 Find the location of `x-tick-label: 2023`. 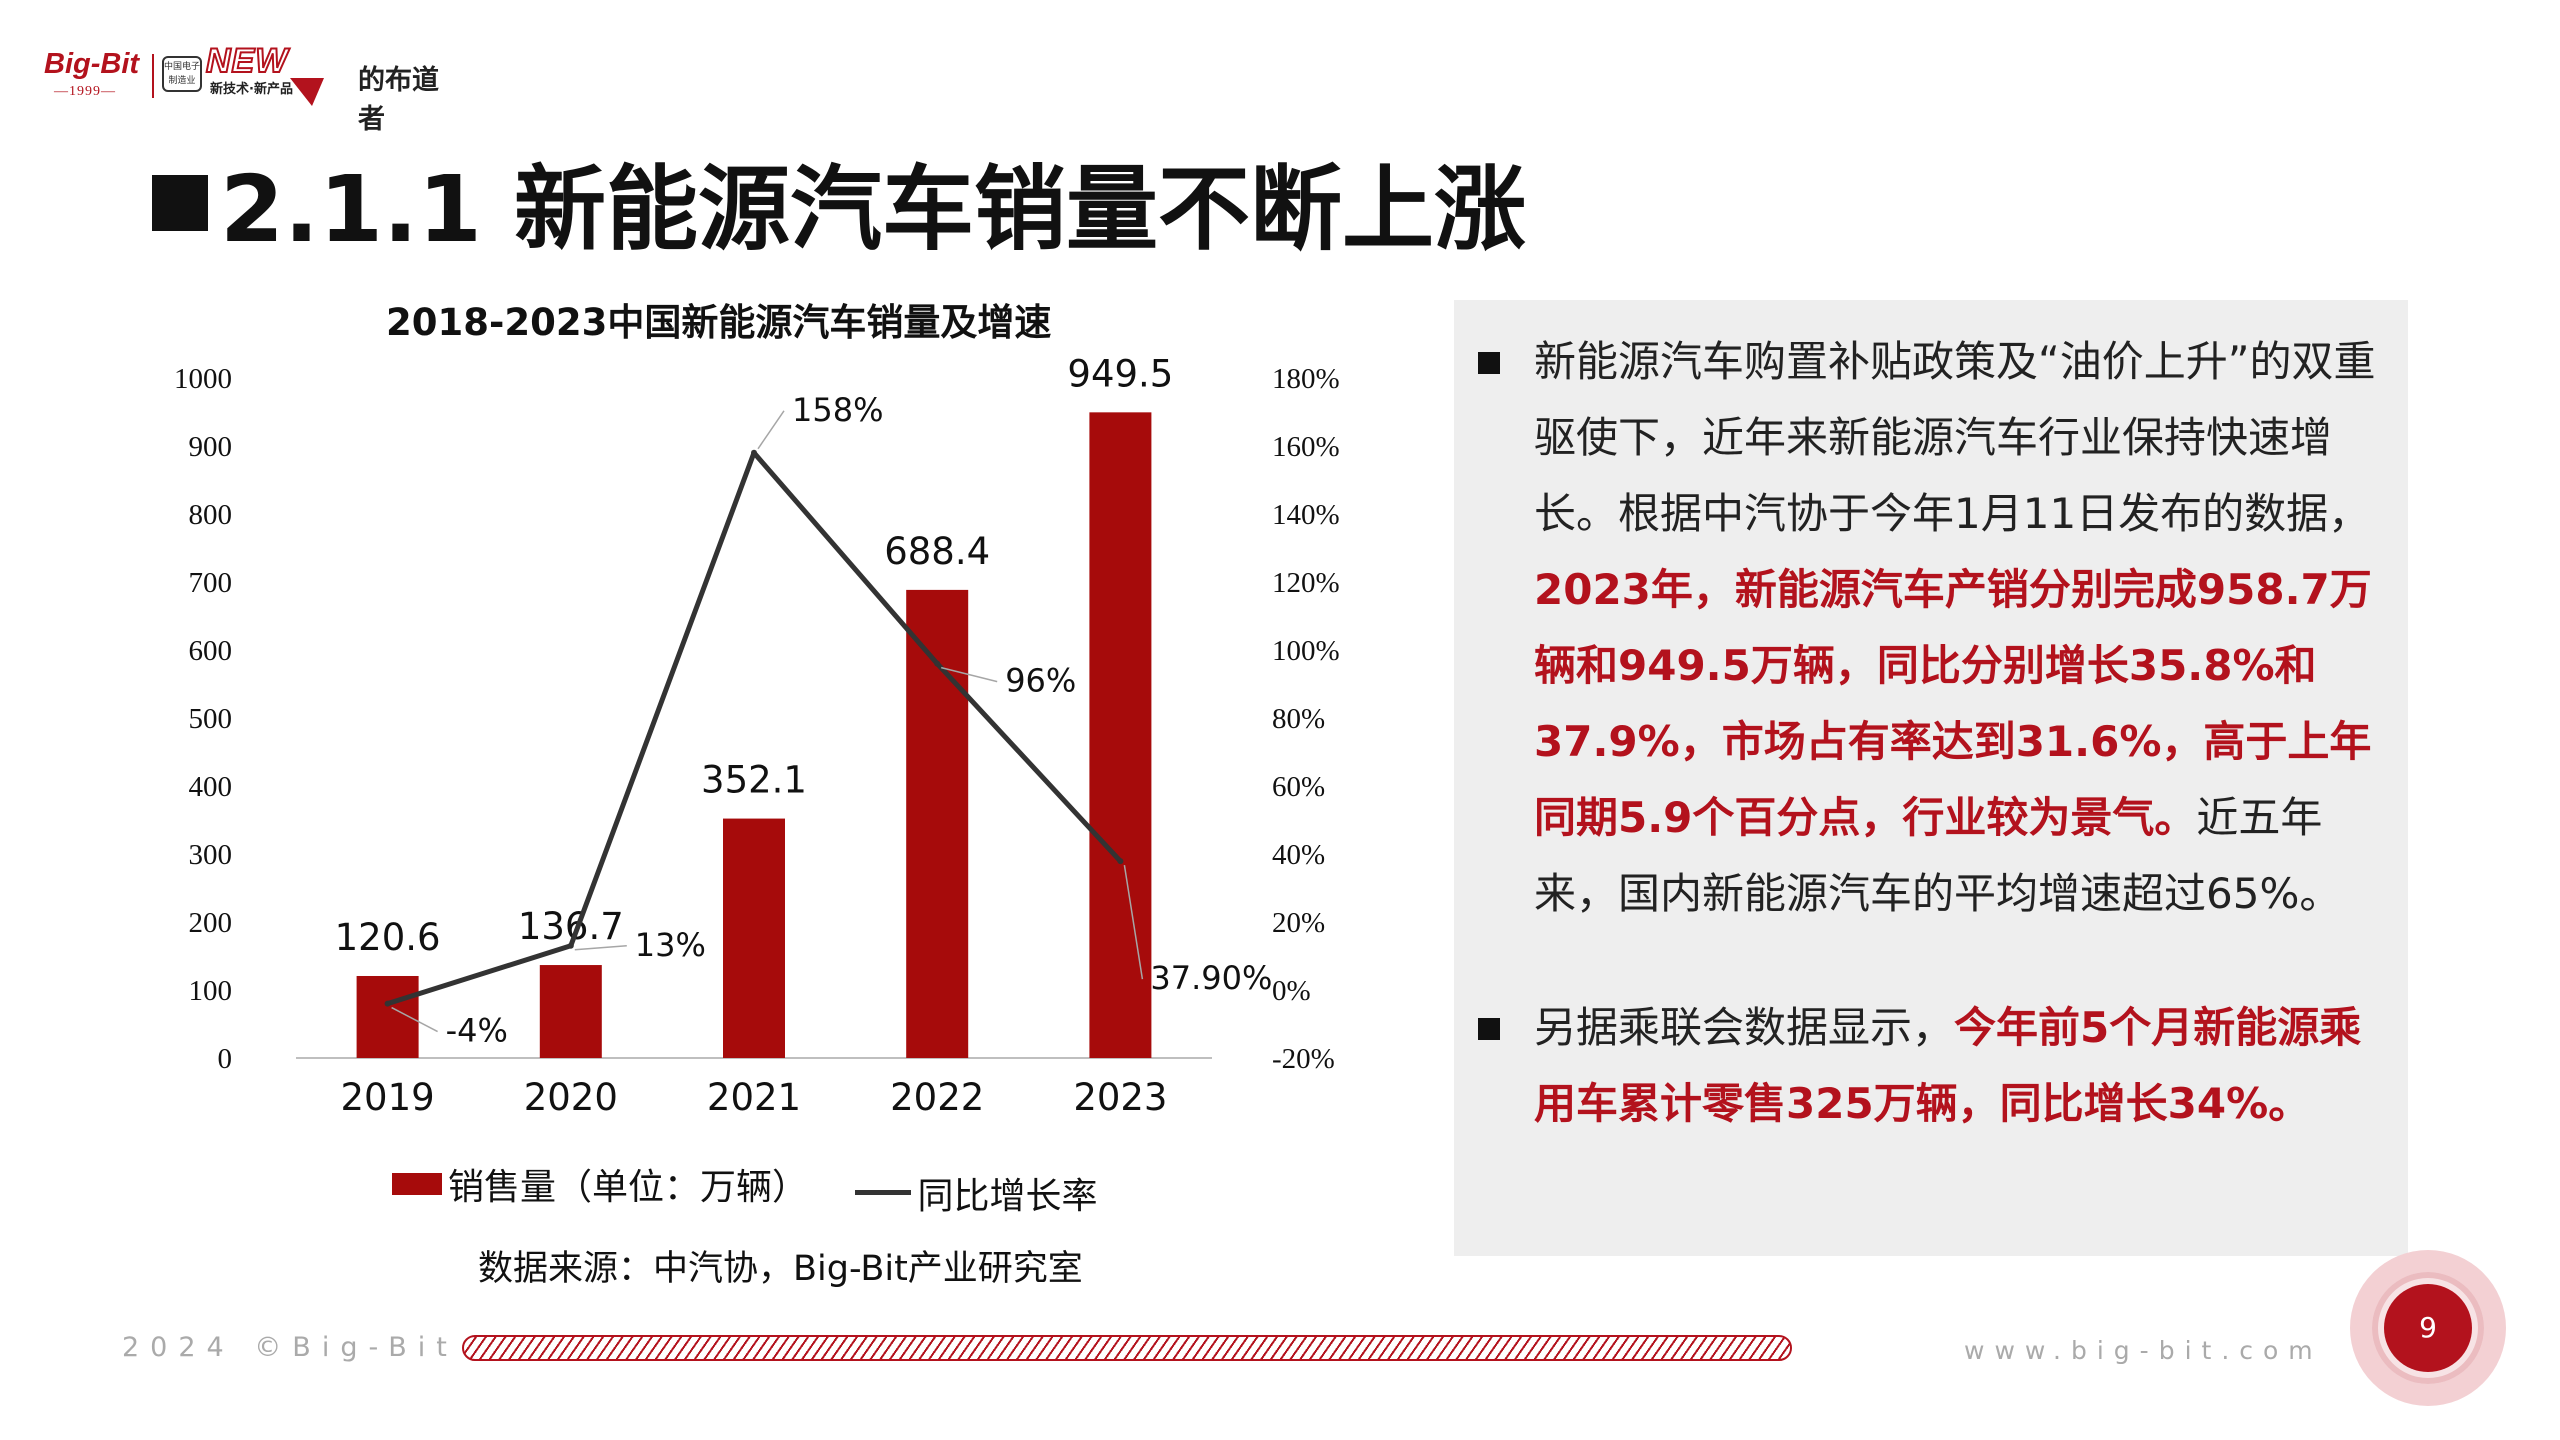

x-tick-label: 2023 is located at coordinates (1120, 1097).